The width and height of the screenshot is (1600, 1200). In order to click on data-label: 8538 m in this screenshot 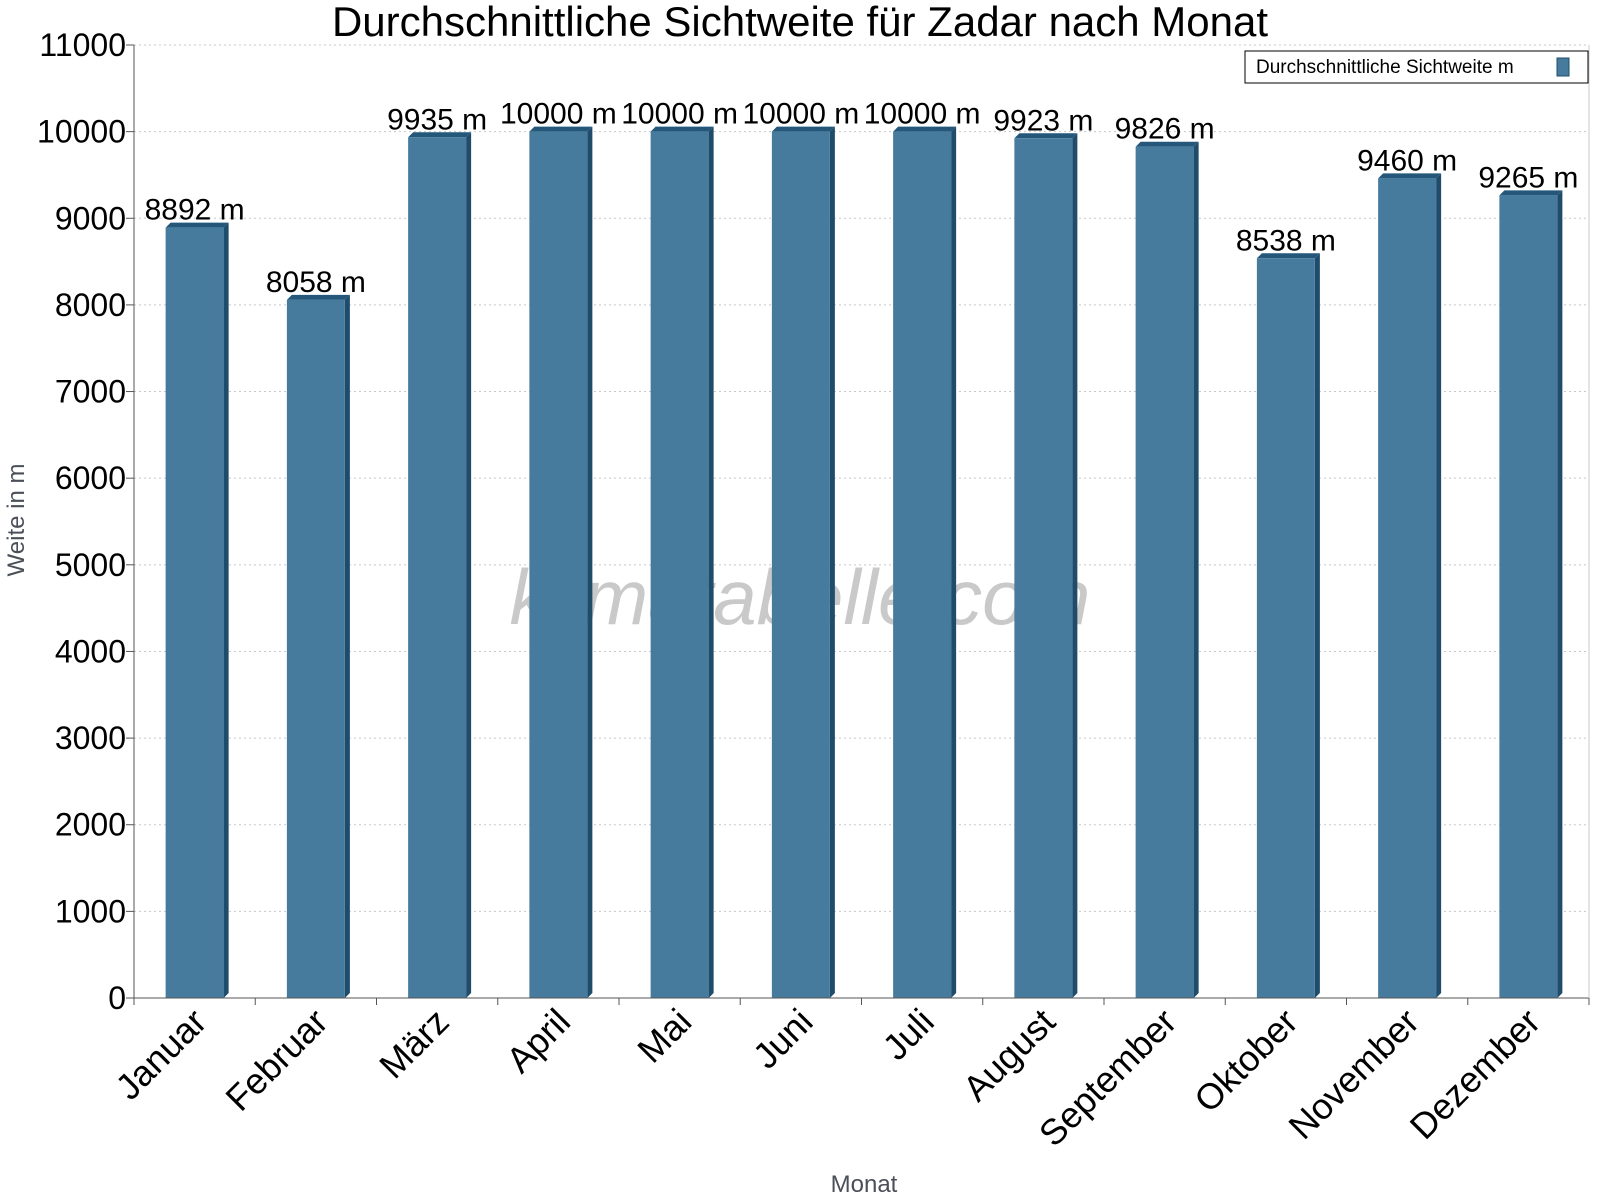, I will do `click(1286, 240)`.